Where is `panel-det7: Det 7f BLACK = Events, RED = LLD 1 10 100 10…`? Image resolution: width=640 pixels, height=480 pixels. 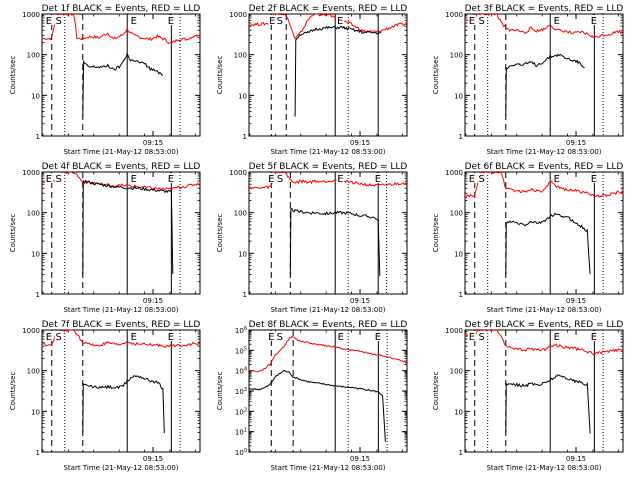 panel-det7: Det 7f BLACK = Events, RED = LLD 1 10 100 10… is located at coordinates (105, 396).